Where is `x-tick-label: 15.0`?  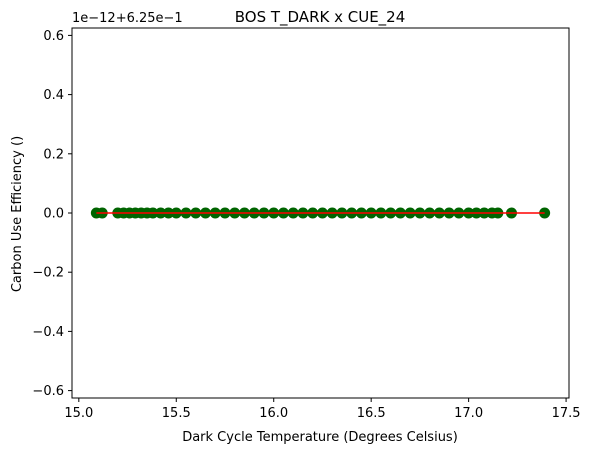
x-tick-label: 15.0 is located at coordinates (78, 413).